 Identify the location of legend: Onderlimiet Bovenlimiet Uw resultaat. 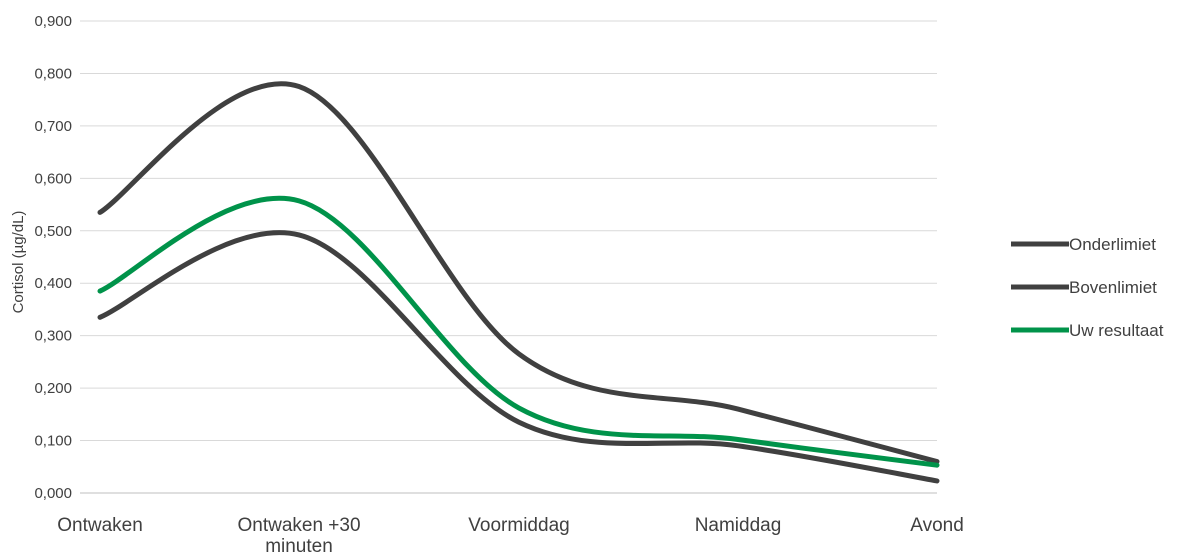
(1087, 287).